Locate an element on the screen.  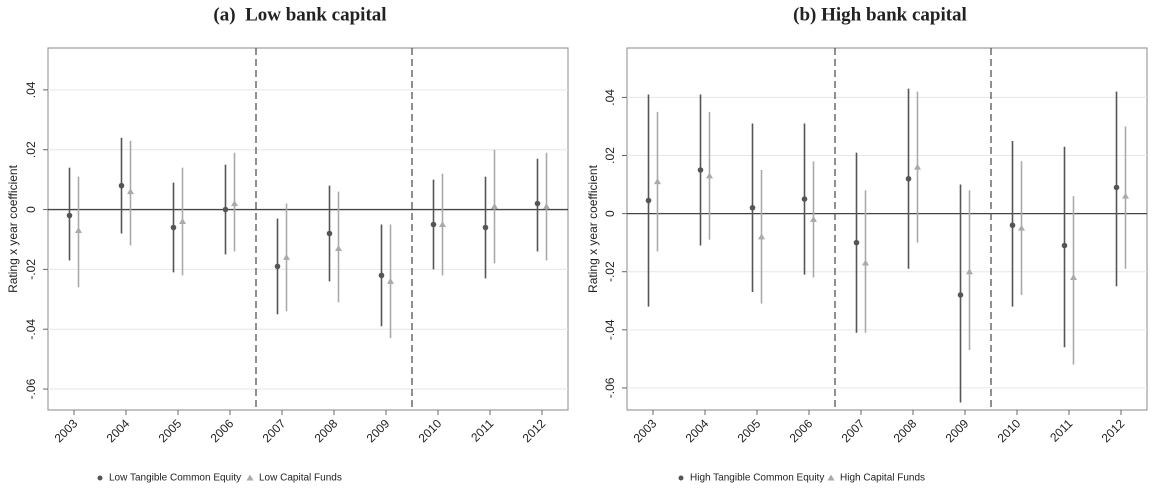
legend-label: High Capital Funds is located at coordinates (882, 478).